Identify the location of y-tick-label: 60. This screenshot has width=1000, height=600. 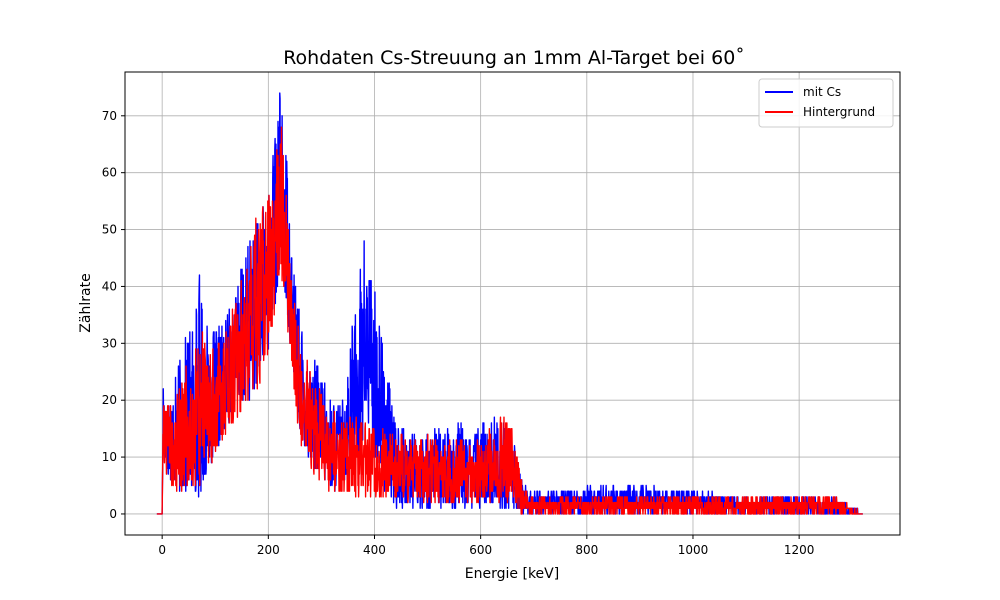
(109, 173).